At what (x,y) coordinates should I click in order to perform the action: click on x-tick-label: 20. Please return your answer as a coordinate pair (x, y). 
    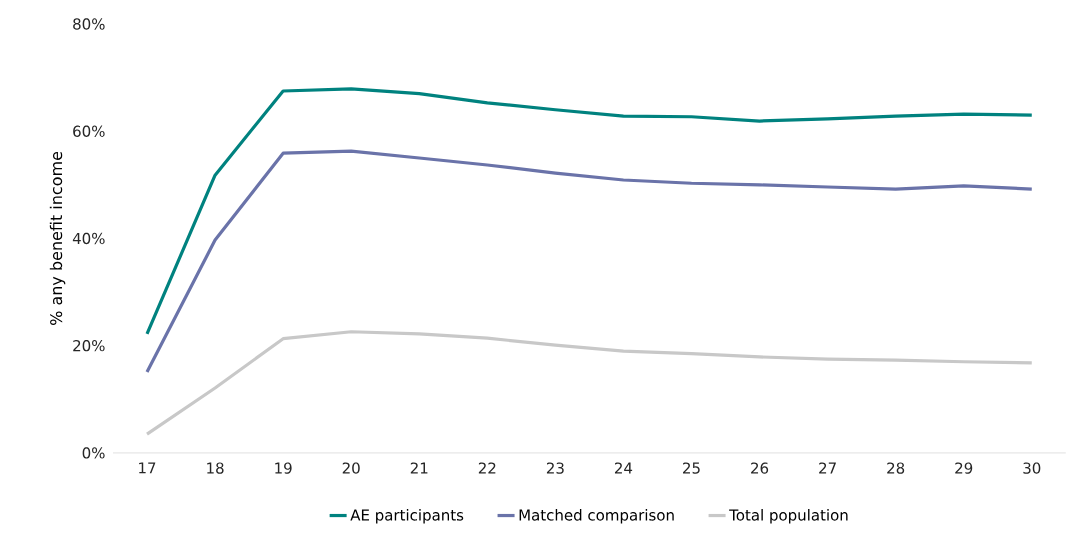
    Looking at the image, I should click on (351, 468).